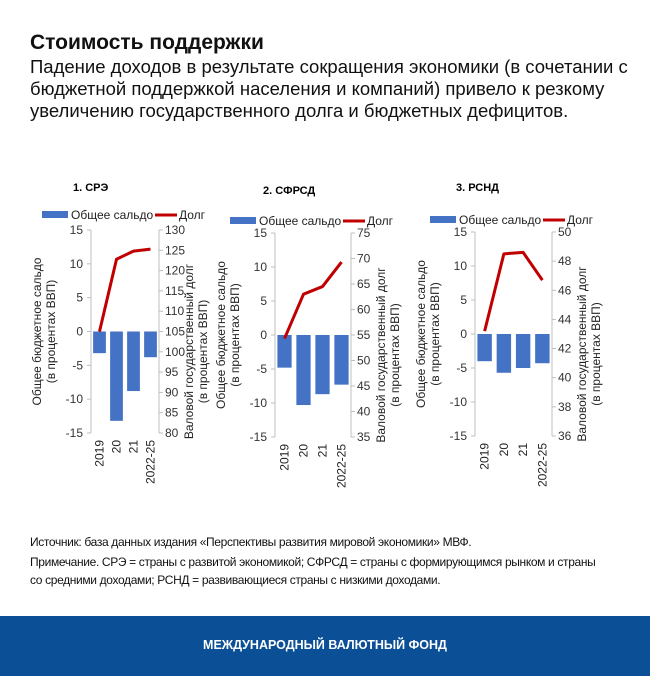 The image size is (650, 676). What do you see at coordinates (147, 42) in the screenshot?
I see `page-title: Стоимость поддержки` at bounding box center [147, 42].